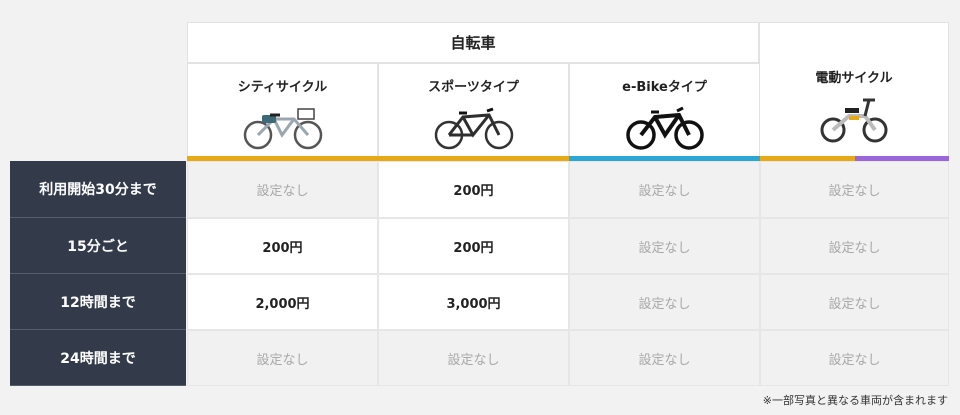 This screenshot has width=960, height=415. Describe the element at coordinates (98, 302) in the screenshot. I see `row-label: 12時間まで` at that location.